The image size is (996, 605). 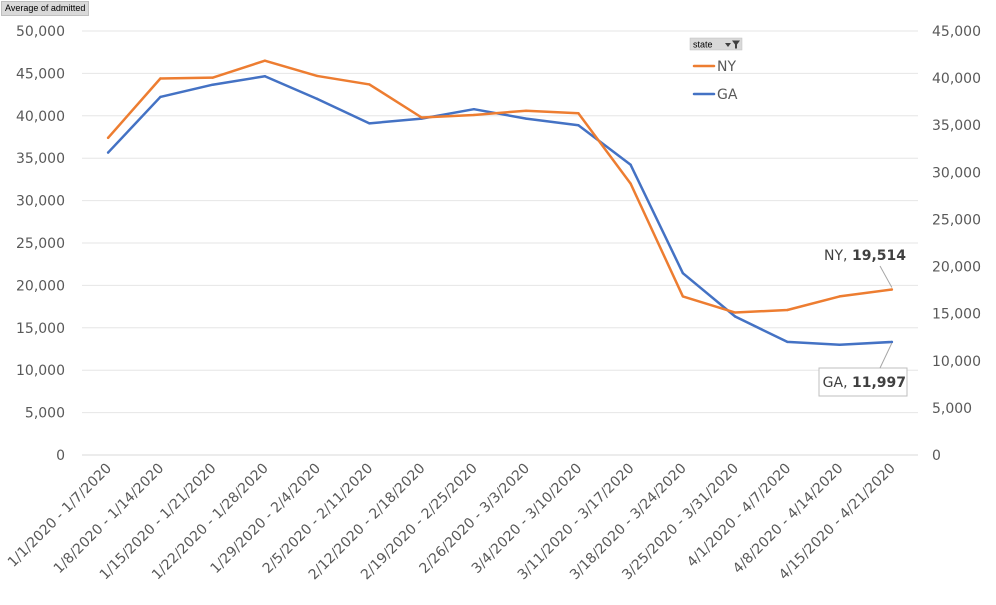 I want to click on callout-label-ga: GA, 11,997, so click(x=864, y=383).